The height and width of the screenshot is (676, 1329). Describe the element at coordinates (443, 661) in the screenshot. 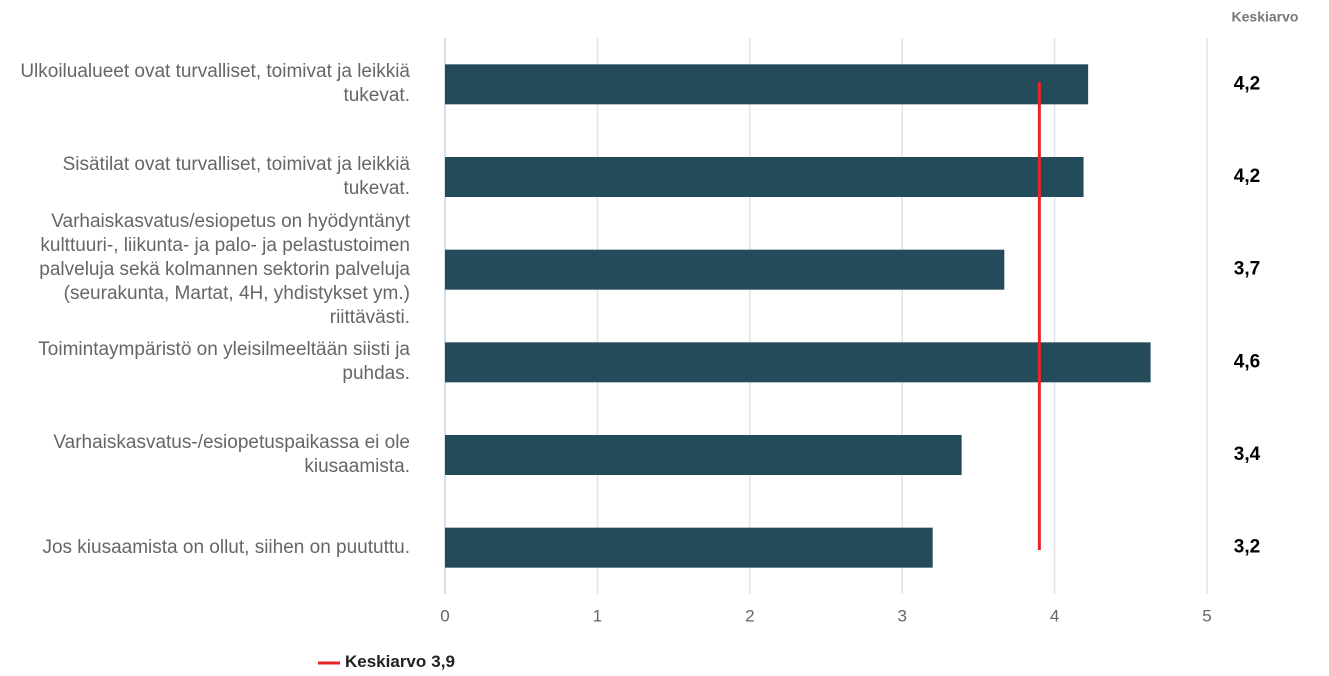

I see `legend-value: 3,9` at that location.